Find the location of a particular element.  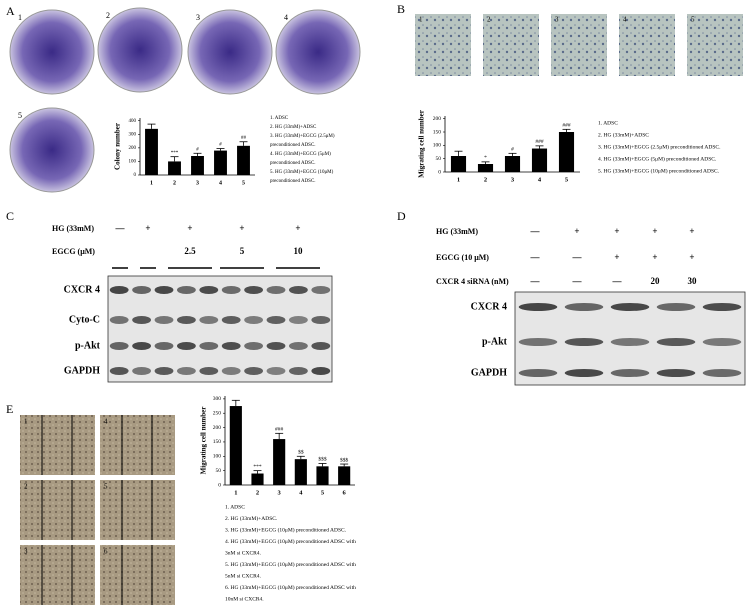

legend-item: 10nM si CXCR4. is located at coordinates (244, 599).